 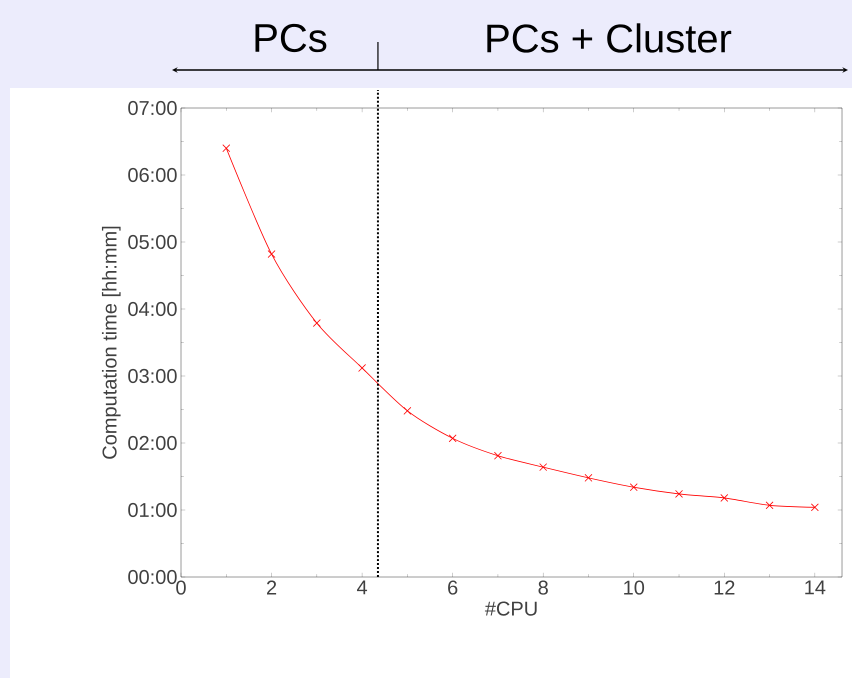 I want to click on y-tick-label: 07:00, so click(x=152, y=108).